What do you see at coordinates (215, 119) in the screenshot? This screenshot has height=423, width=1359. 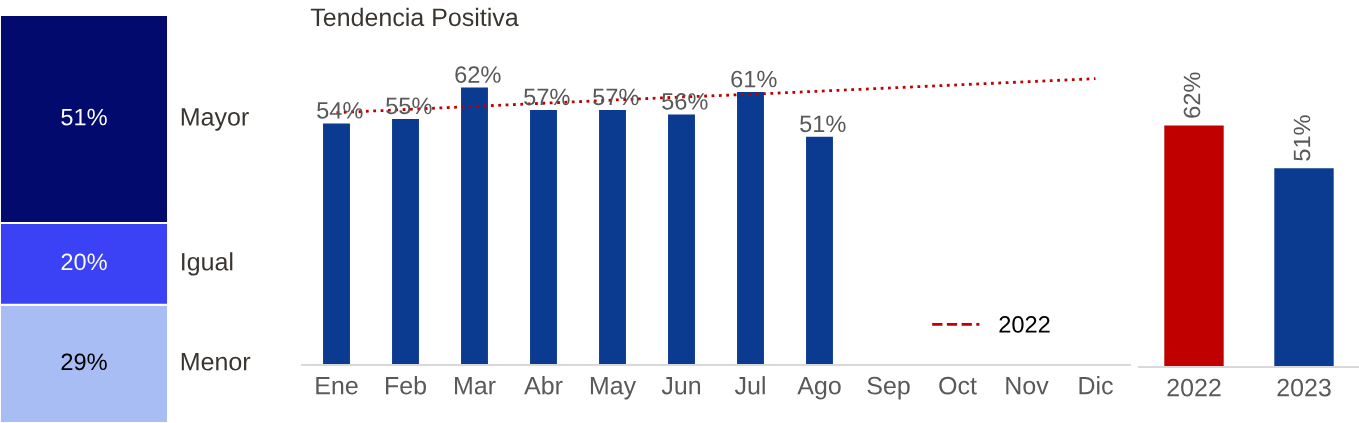 I see `series-label: Mayor` at bounding box center [215, 119].